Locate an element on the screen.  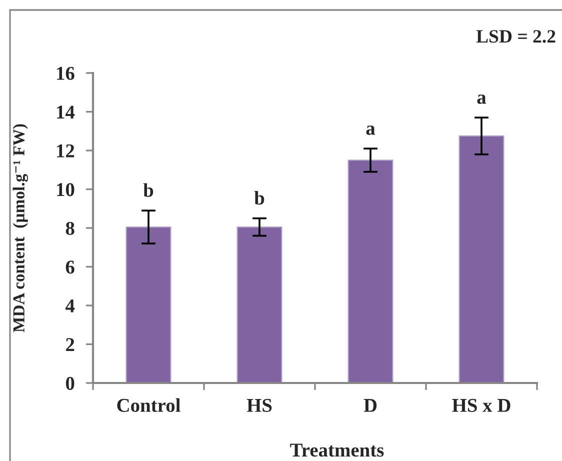
y-tick-label: 8 is located at coordinates (70, 228).